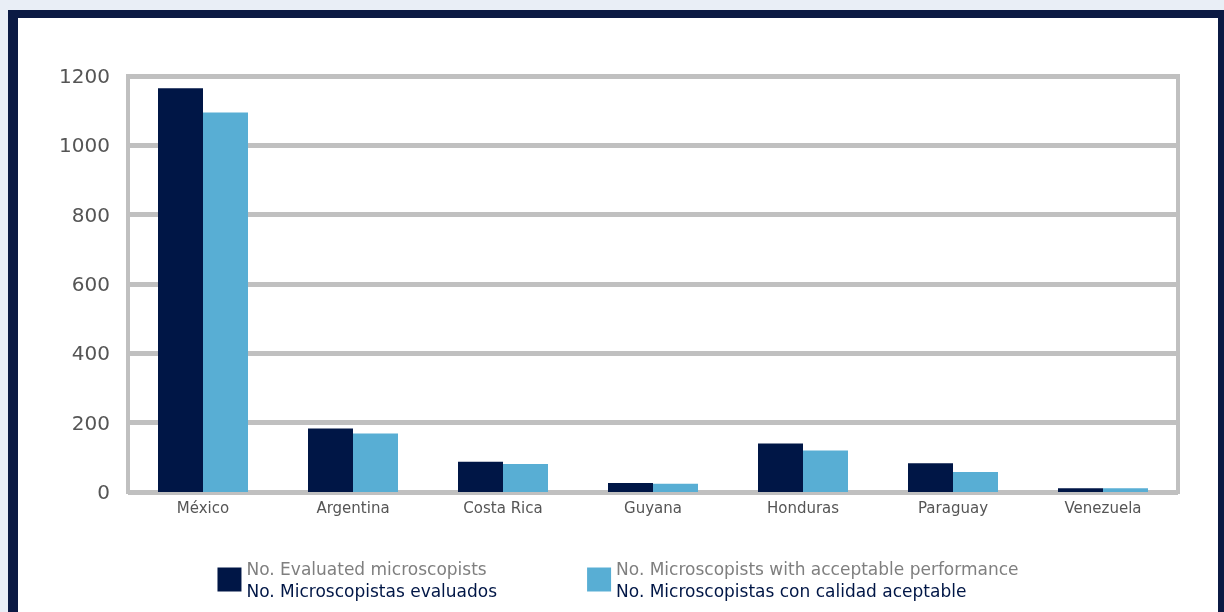 The height and width of the screenshot is (612, 1224). I want to click on x-tick-label: Costa Rica, so click(503, 507).